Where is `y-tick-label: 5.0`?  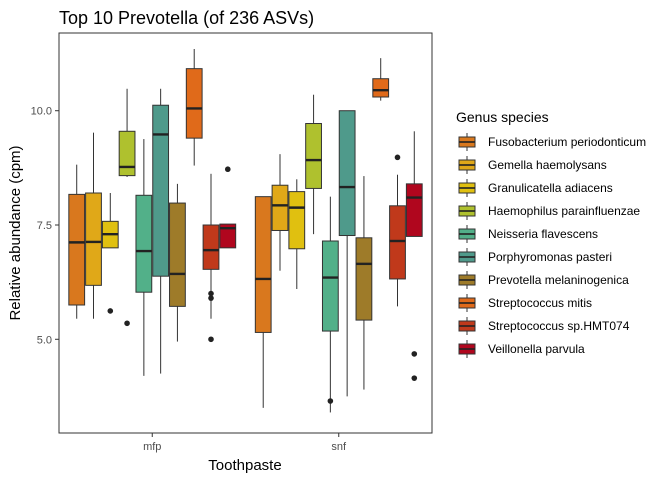
y-tick-label: 5.0 is located at coordinates (44, 340).